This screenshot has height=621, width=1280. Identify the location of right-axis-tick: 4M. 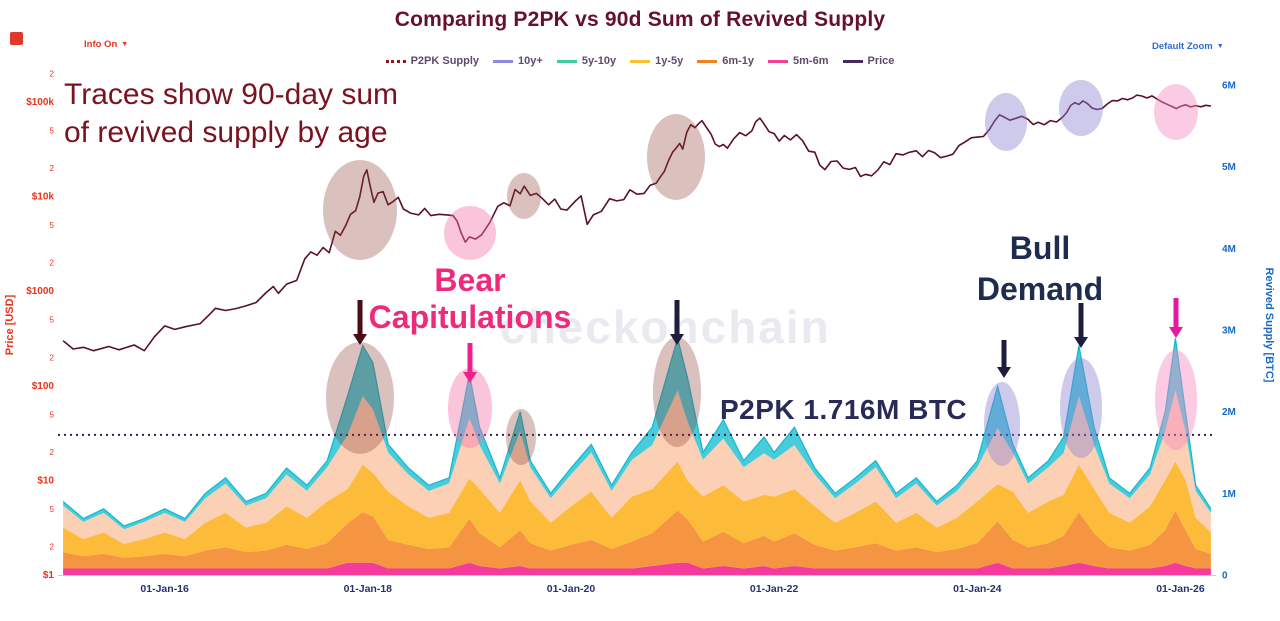
(1229, 249).